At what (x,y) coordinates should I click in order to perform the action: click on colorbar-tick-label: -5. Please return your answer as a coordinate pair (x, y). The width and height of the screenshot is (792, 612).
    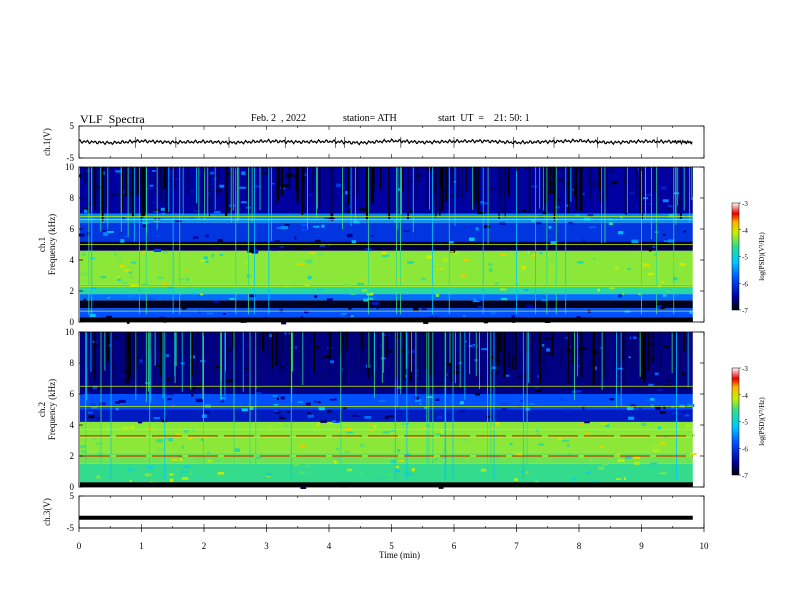
    Looking at the image, I should click on (745, 258).